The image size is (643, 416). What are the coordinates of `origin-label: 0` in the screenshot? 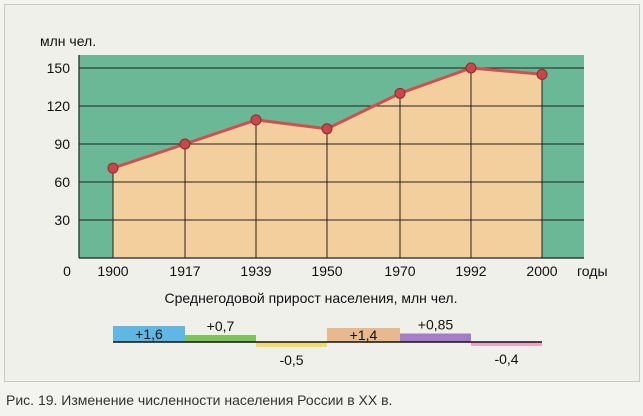 It's located at (67, 271).